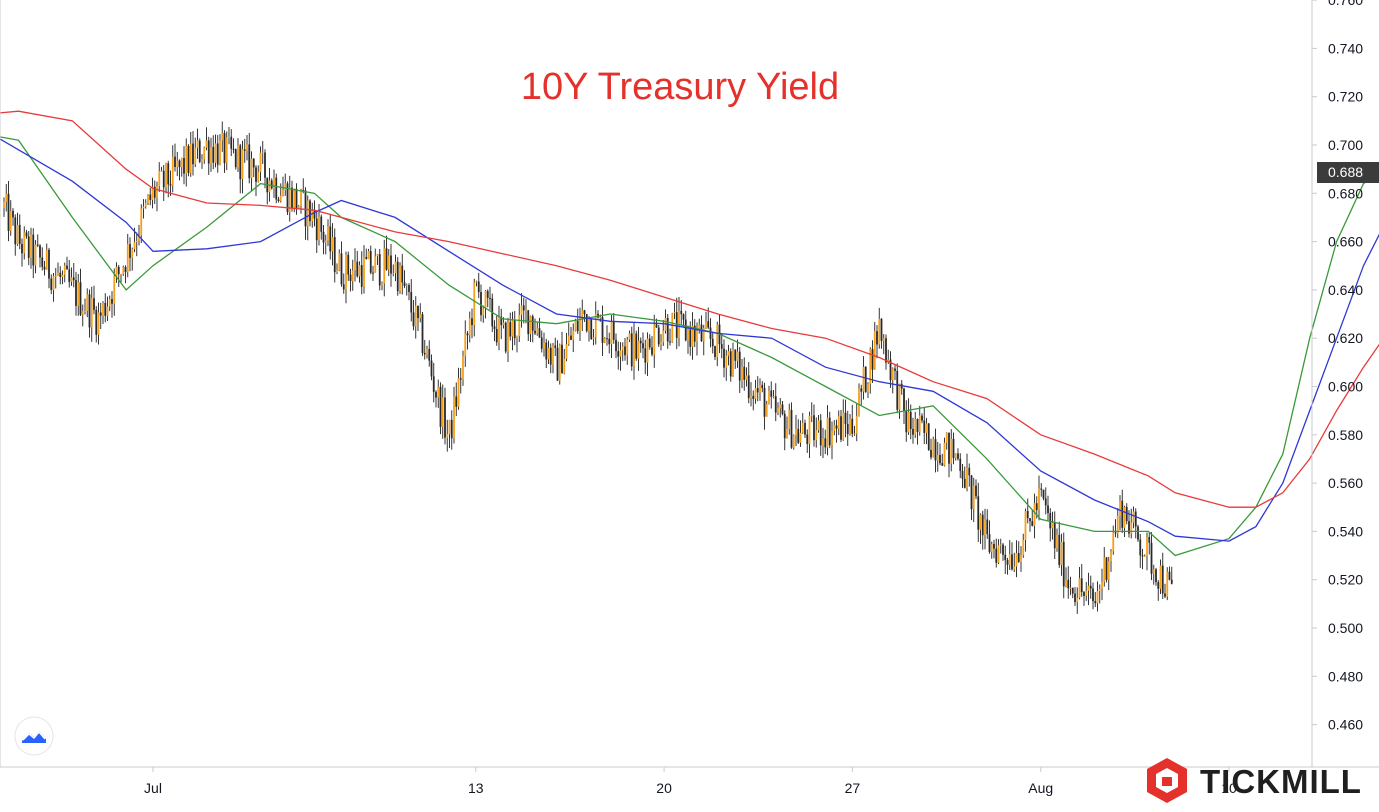 The width and height of the screenshot is (1379, 812). I want to click on x-tick-label: 27, so click(853, 788).